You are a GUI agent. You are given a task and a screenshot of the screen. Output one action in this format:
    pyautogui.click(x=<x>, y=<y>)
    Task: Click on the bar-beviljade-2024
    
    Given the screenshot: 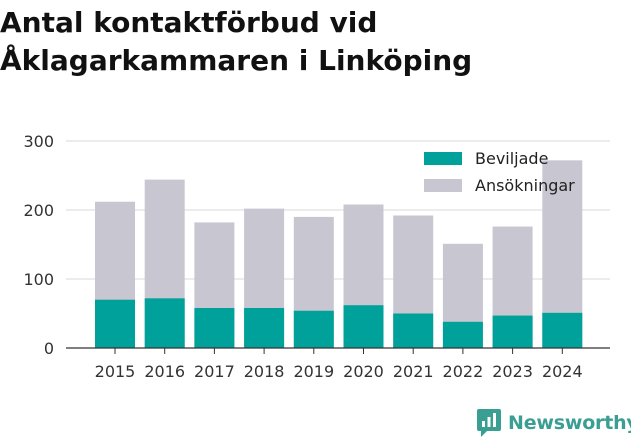 What is the action you would take?
    pyautogui.click(x=562, y=330)
    